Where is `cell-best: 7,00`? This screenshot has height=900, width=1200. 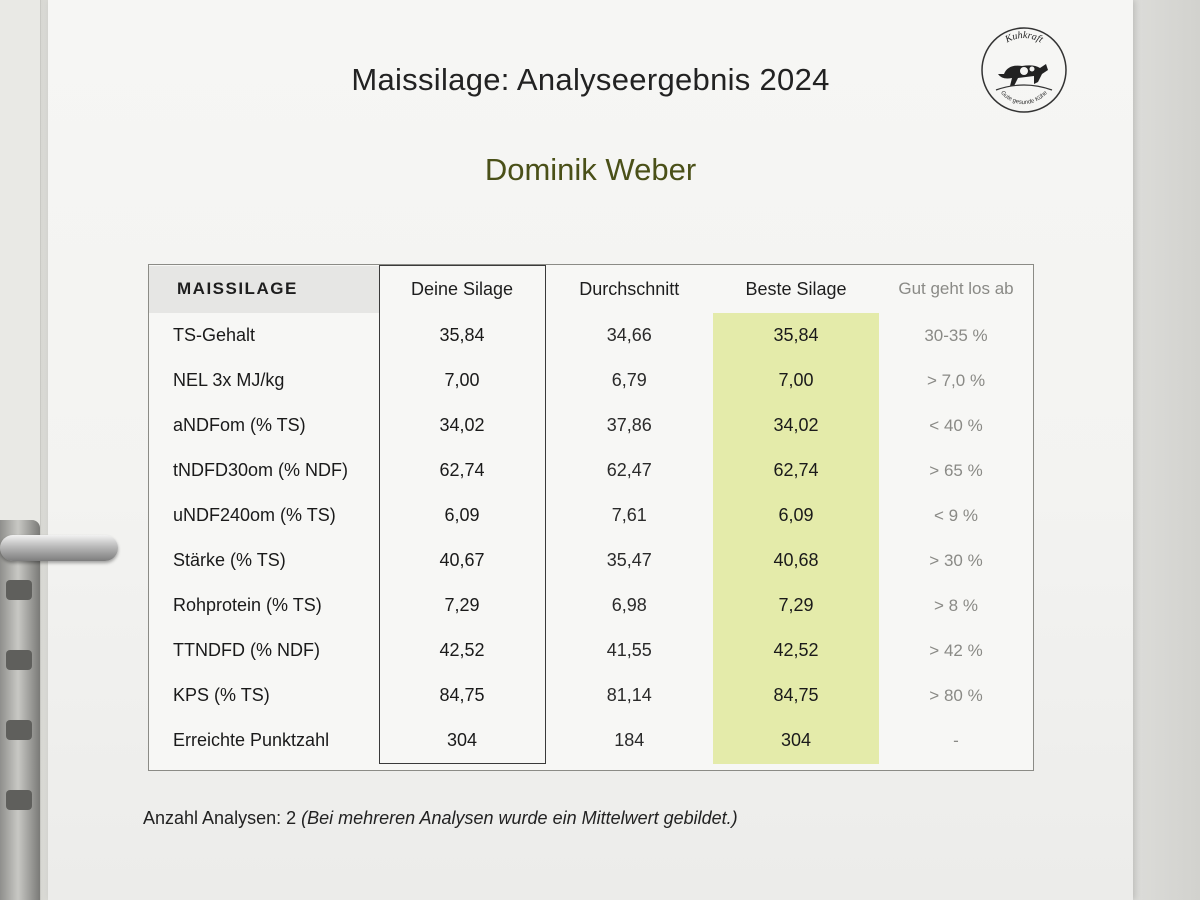 cell-best: 7,00 is located at coordinates (796, 380).